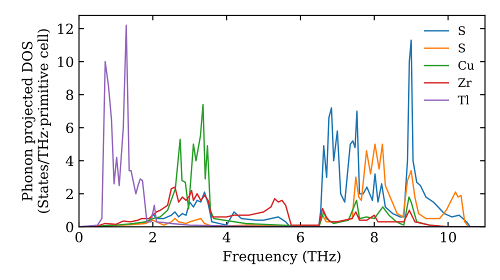  Describe the element at coordinates (448, 237) in the screenshot. I see `x-tick-label: 10` at that location.